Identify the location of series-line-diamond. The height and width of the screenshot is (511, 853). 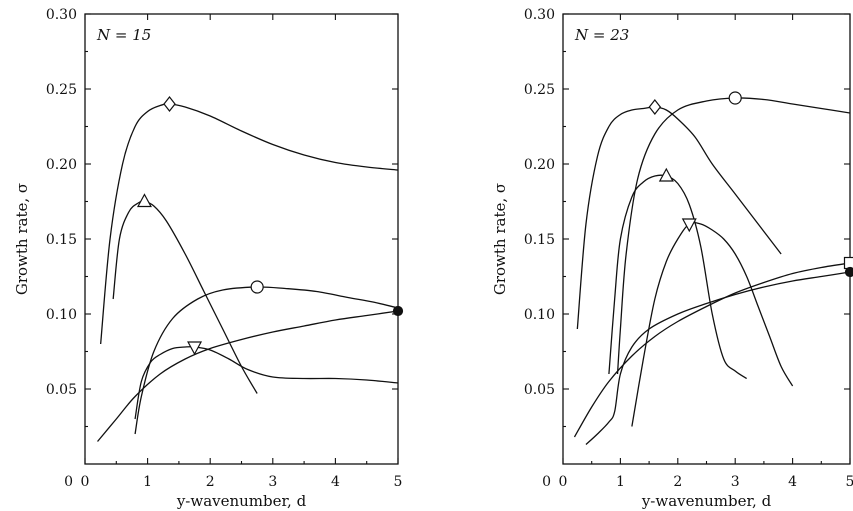
(679, 218).